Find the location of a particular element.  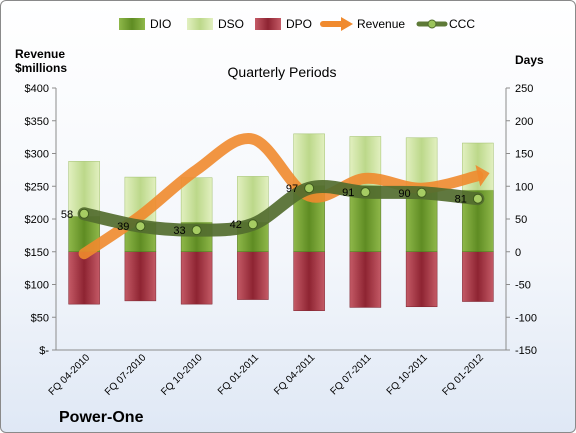

x-category-label: FQ 07-2011 is located at coordinates (351, 374).